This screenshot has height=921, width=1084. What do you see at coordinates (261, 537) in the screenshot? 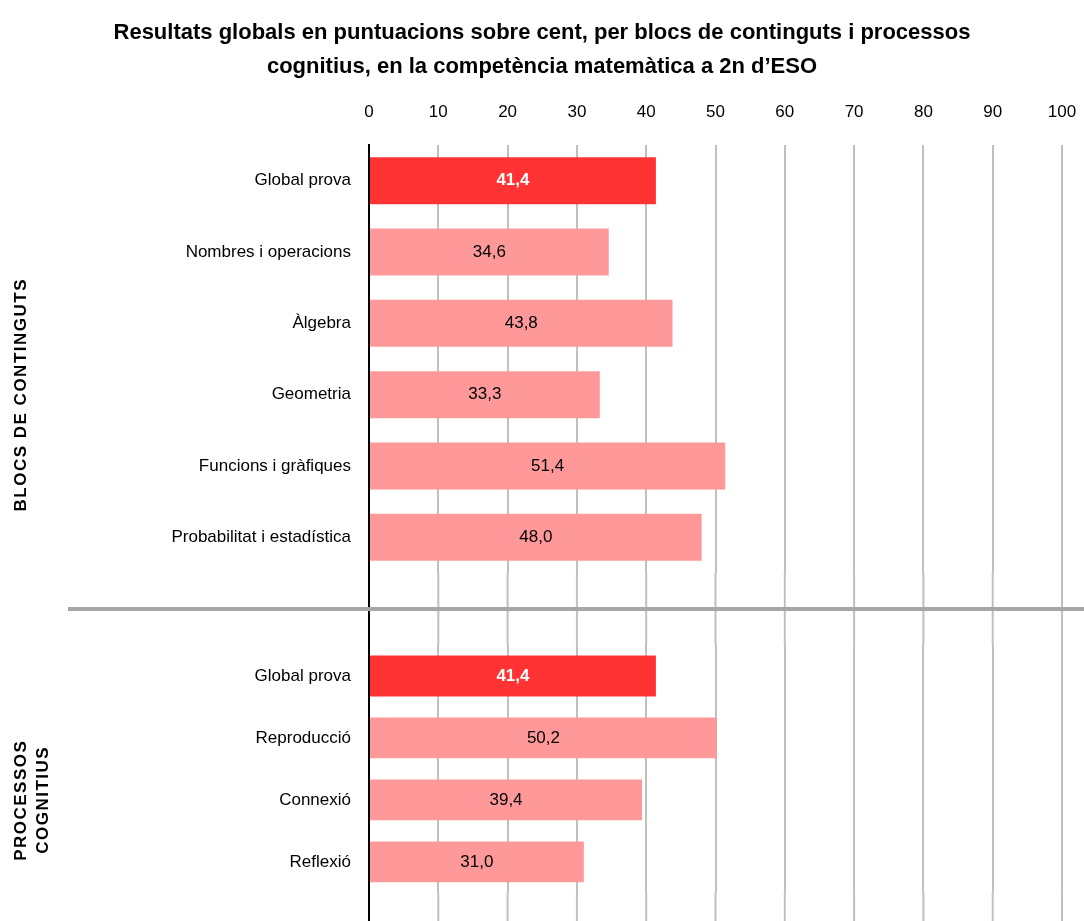
I see `y-tick-label: Probabilitat i estadística` at bounding box center [261, 537].